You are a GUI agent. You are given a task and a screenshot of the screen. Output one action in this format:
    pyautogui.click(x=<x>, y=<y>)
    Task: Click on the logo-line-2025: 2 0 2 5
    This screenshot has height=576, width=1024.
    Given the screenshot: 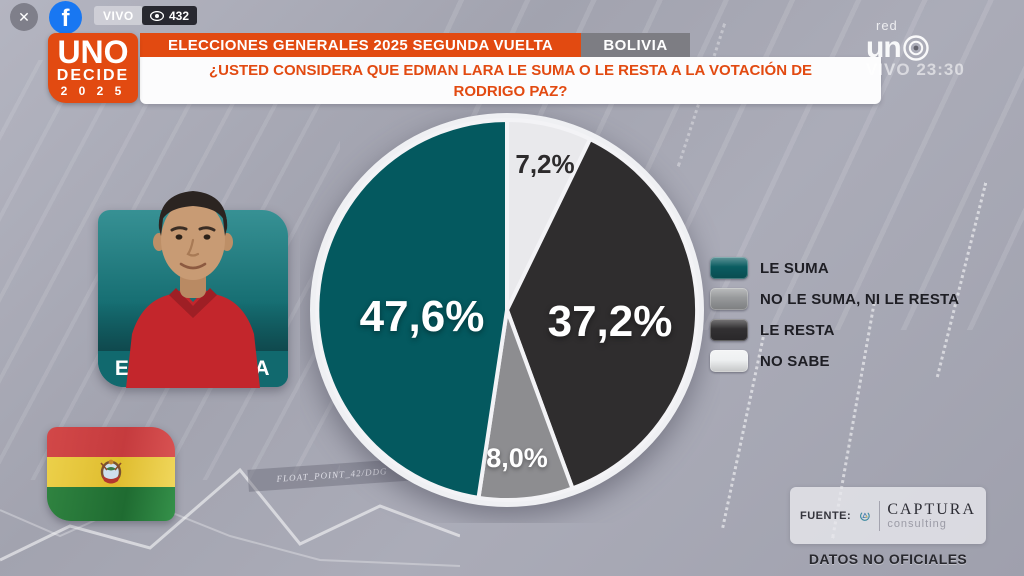 What is the action you would take?
    pyautogui.click(x=93, y=91)
    